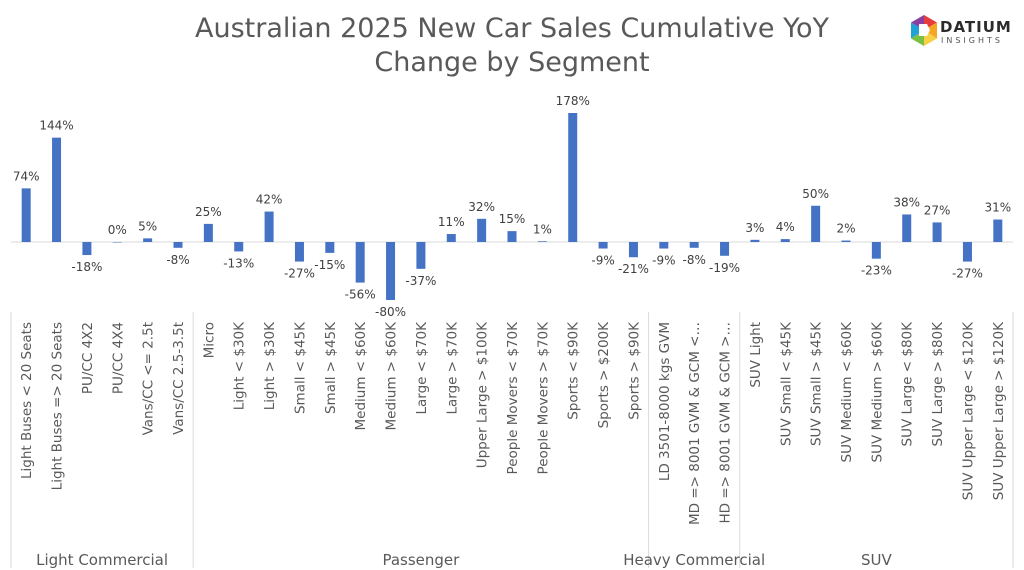 The height and width of the screenshot is (570, 1024). What do you see at coordinates (756, 355) in the screenshot?
I see `category-label-24: SUV Light` at bounding box center [756, 355].